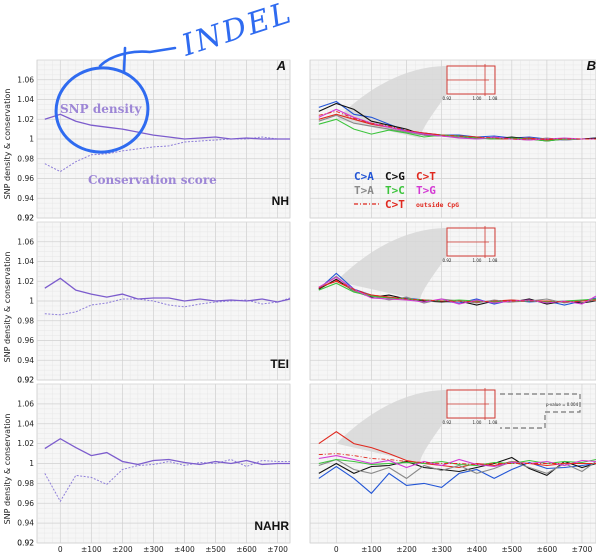  I want to click on series-line-t-a, so click(457, 469).